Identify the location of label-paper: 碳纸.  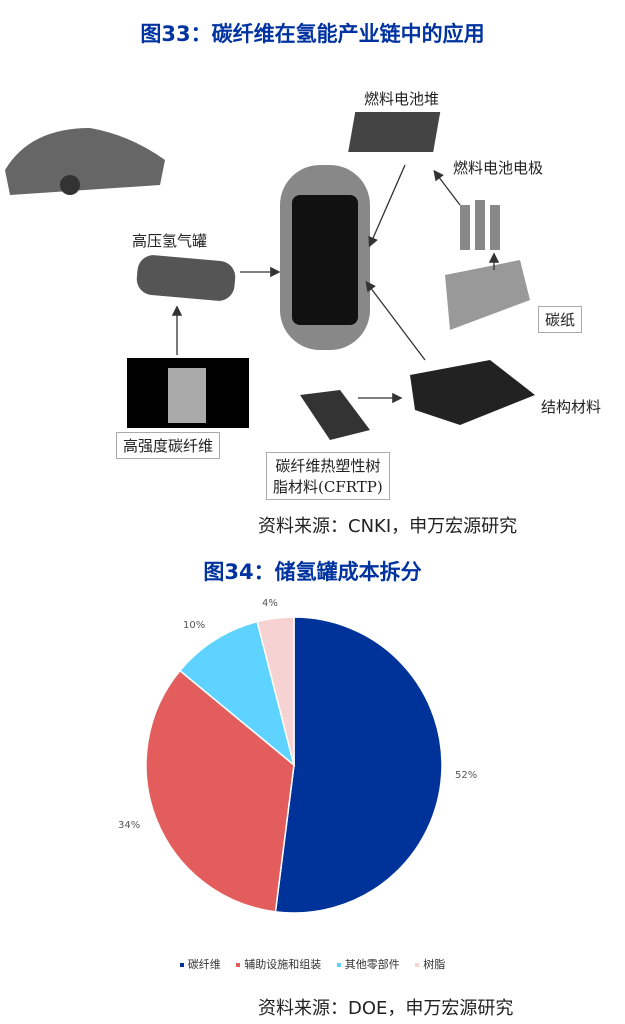
(560, 319).